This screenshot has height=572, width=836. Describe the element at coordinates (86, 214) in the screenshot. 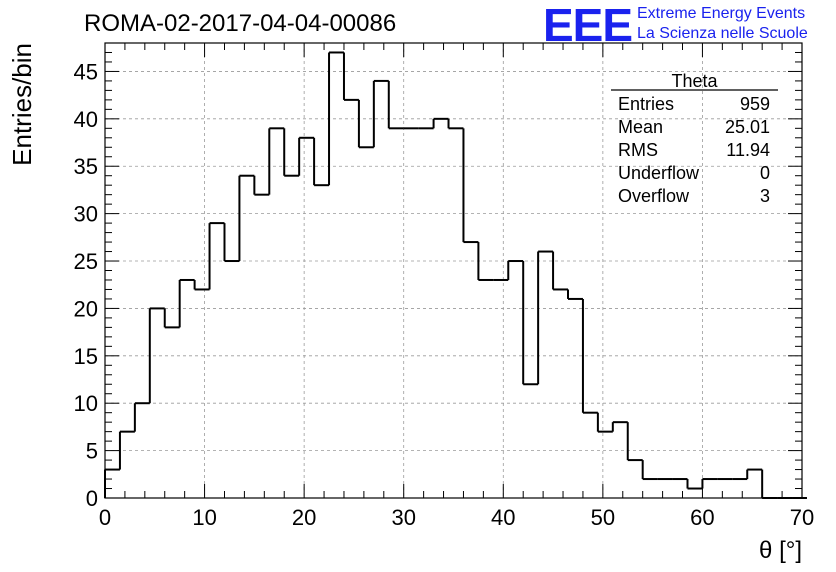

I see `y-tick-label: 30` at that location.